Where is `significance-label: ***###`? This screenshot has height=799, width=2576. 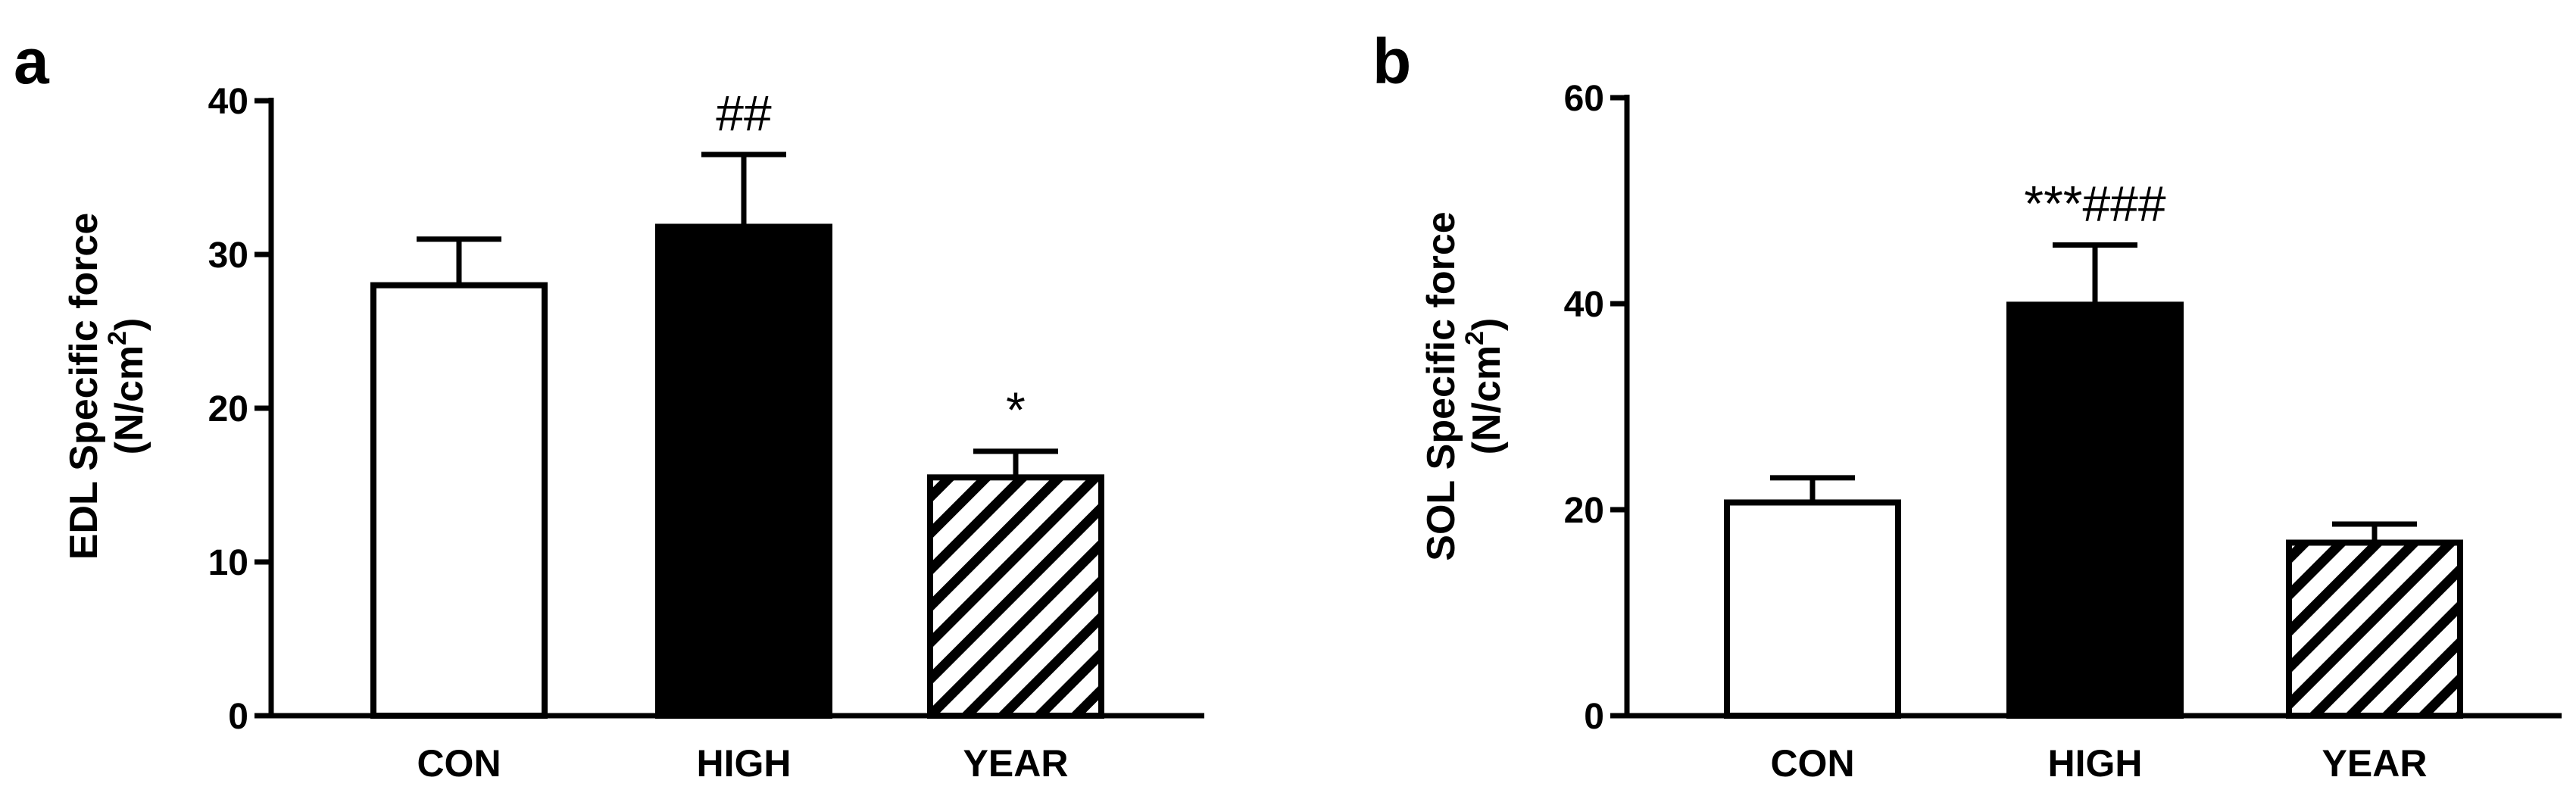
significance-label: ***### is located at coordinates (2094, 203).